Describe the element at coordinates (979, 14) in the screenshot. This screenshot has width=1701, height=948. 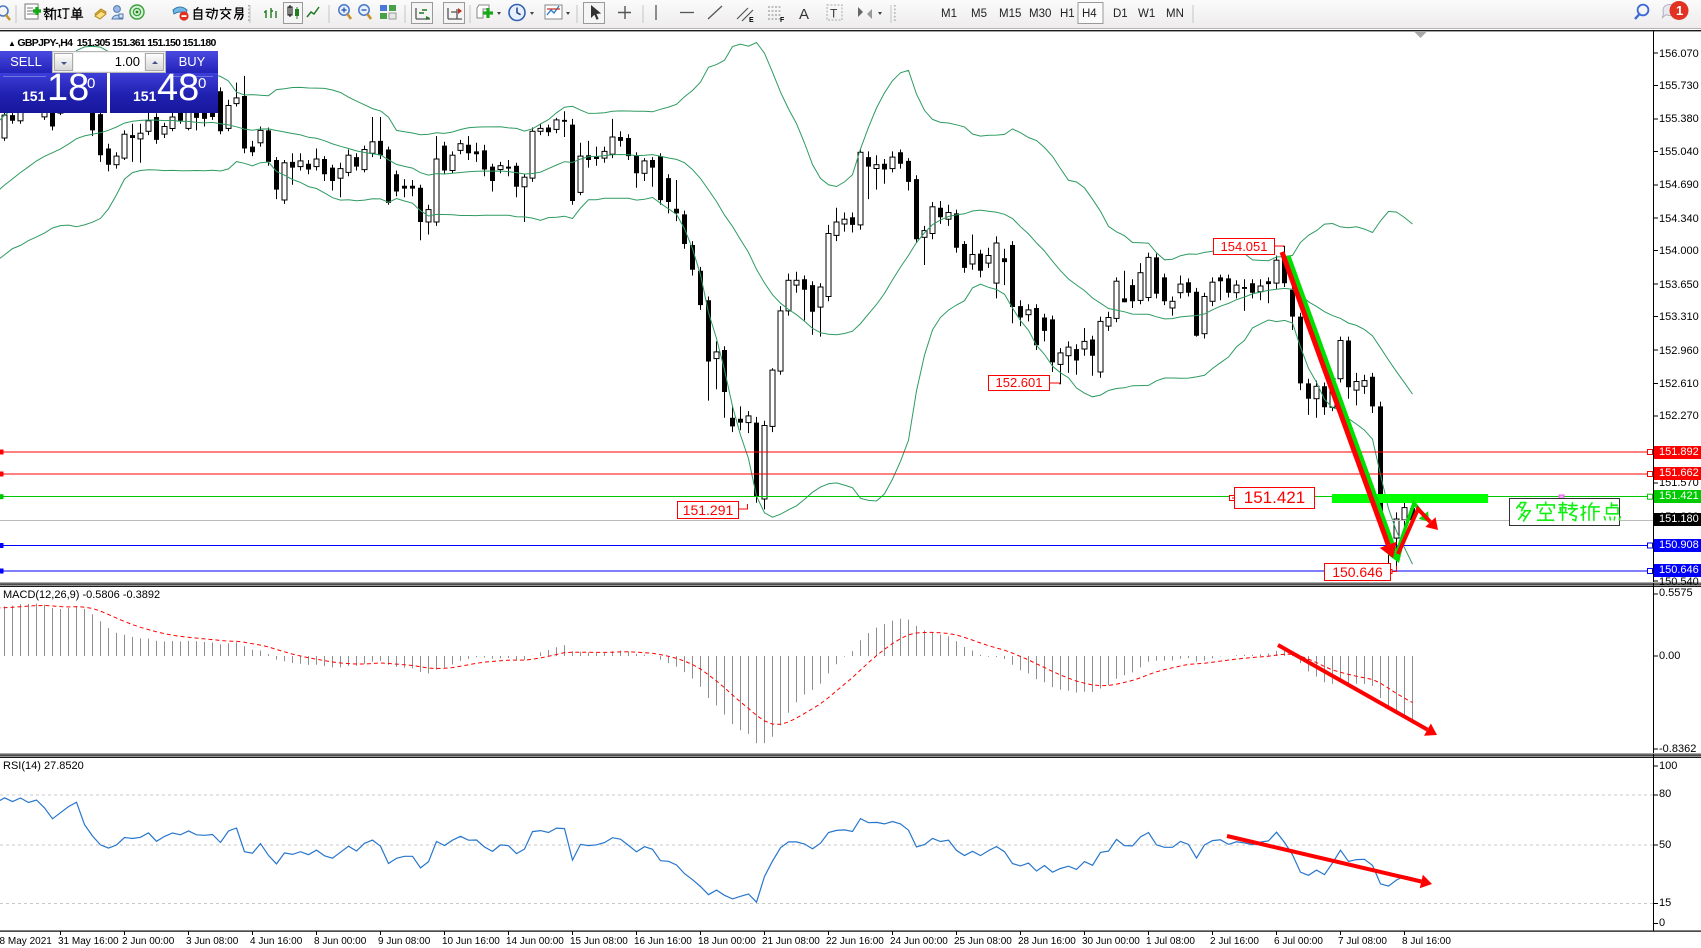
I see `svg-text: M5` at that location.